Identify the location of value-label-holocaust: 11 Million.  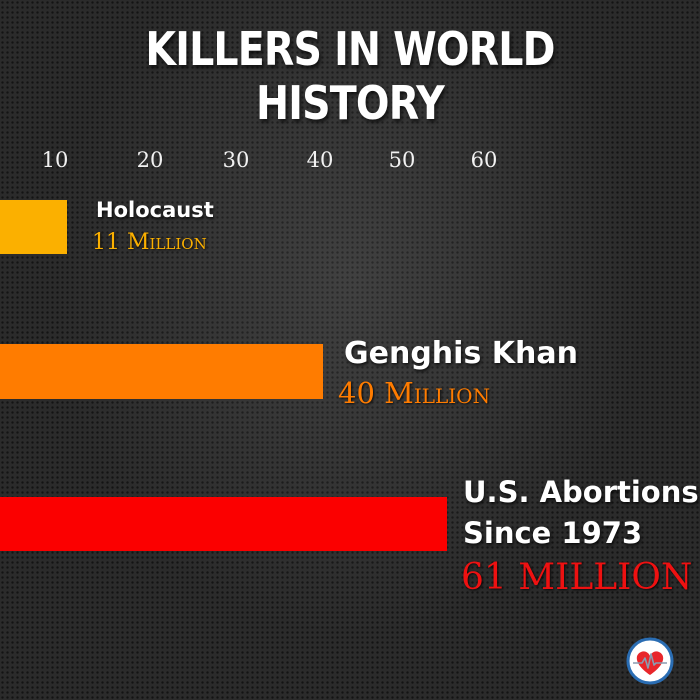
(149, 242).